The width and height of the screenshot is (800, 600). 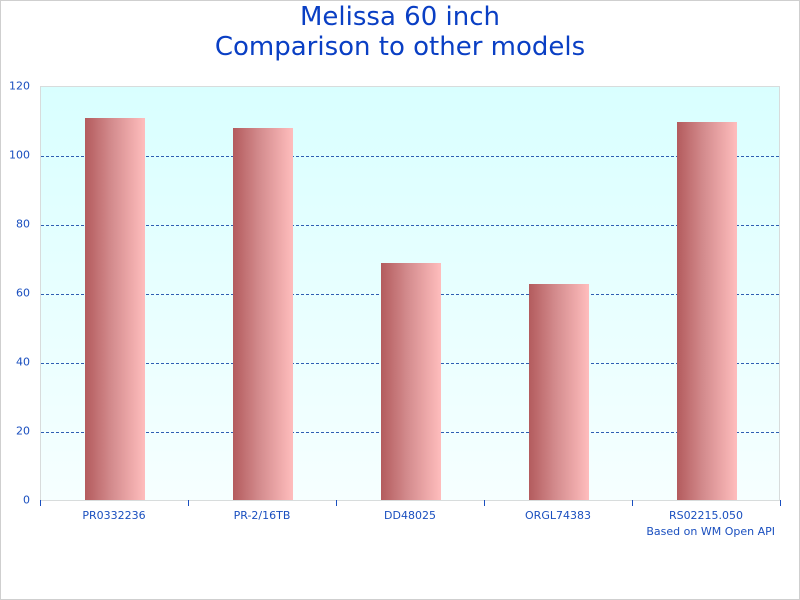 What do you see at coordinates (23, 224) in the screenshot?
I see `y-tick-label: 80` at bounding box center [23, 224].